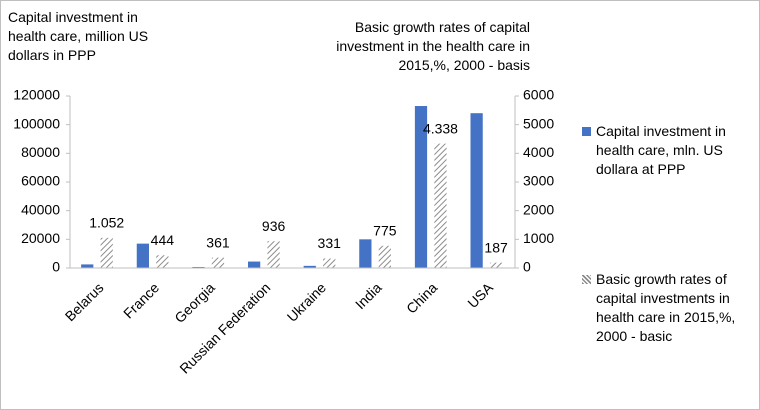  What do you see at coordinates (40, 238) in the screenshot?
I see `y-tick-label: 20000` at bounding box center [40, 238].